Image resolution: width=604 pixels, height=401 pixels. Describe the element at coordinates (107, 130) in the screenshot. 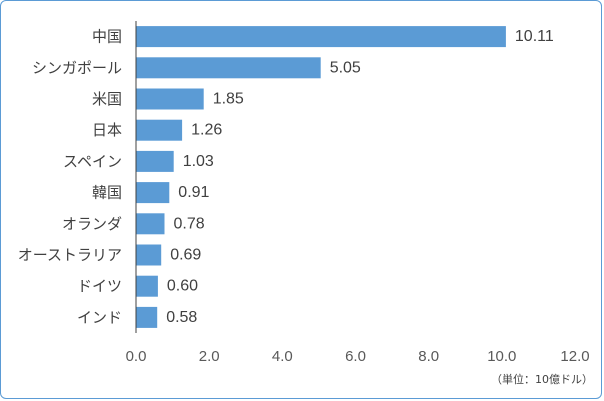

I see `category-label: 日本` at that location.